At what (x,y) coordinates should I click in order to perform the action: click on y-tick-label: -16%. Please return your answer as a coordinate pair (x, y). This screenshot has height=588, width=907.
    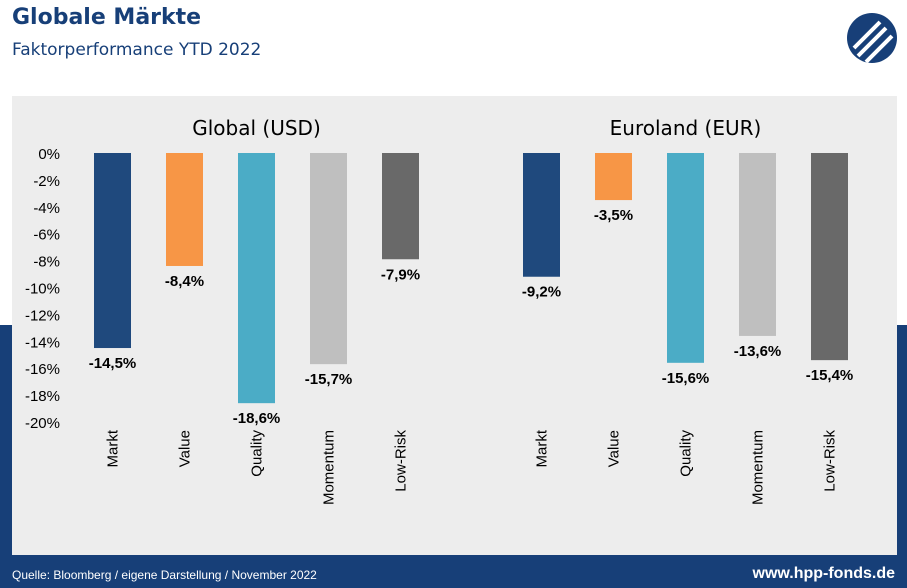
    Looking at the image, I should click on (42, 369).